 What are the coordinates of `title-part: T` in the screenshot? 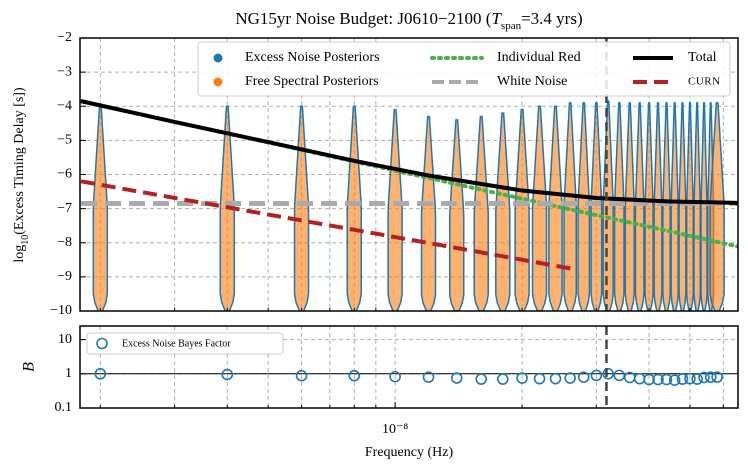 It's located at (496, 18).